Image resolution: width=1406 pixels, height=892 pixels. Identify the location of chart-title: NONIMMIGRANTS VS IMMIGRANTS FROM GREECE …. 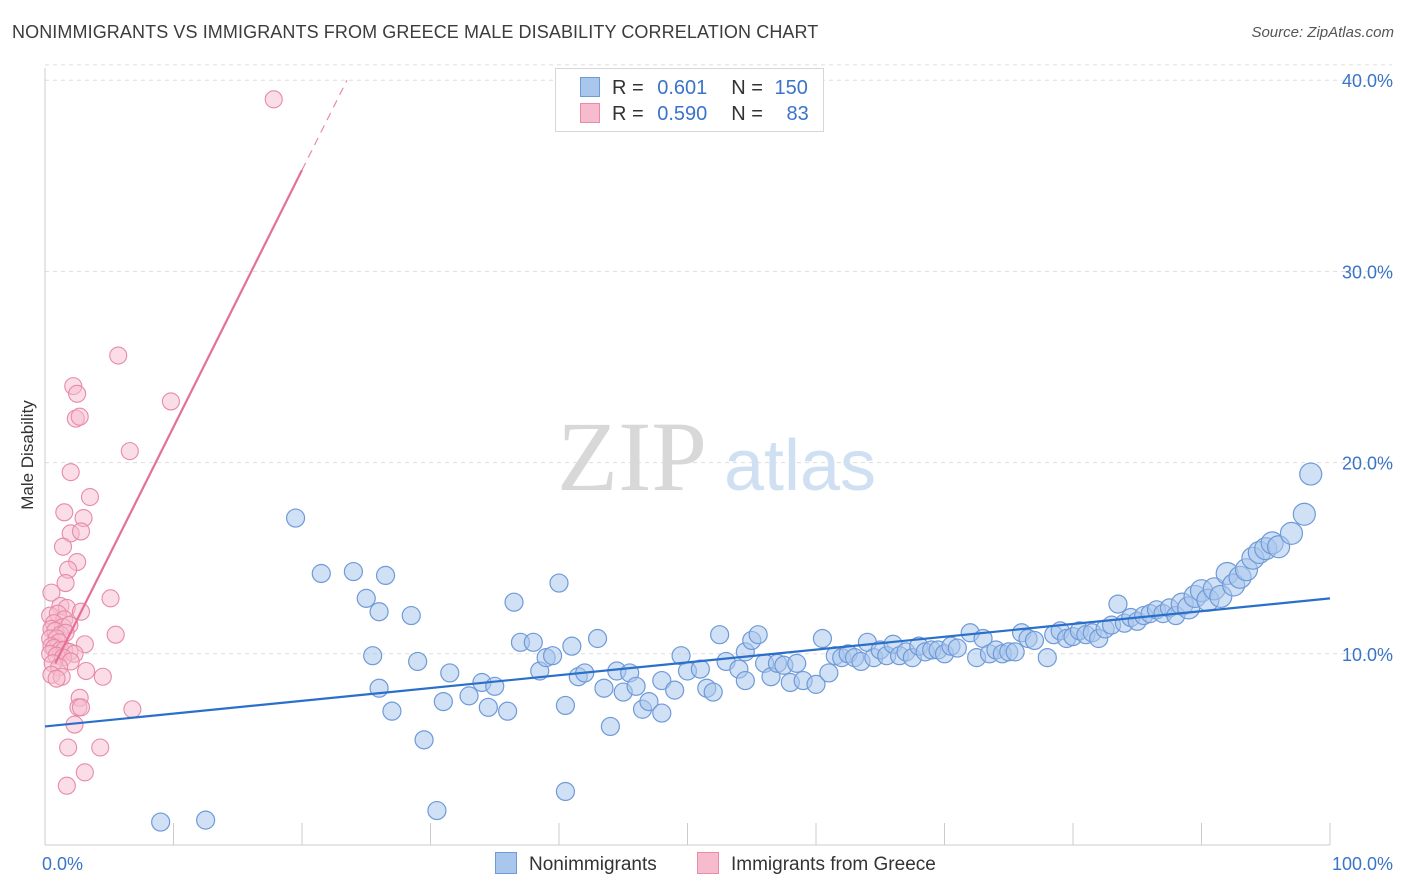
(415, 32).